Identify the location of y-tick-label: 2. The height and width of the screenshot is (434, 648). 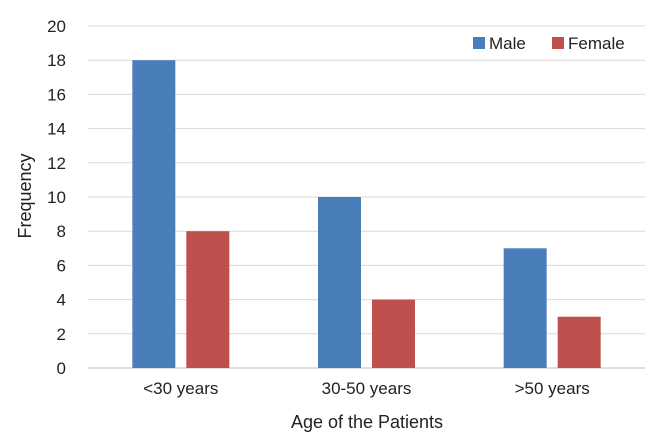
(61, 334).